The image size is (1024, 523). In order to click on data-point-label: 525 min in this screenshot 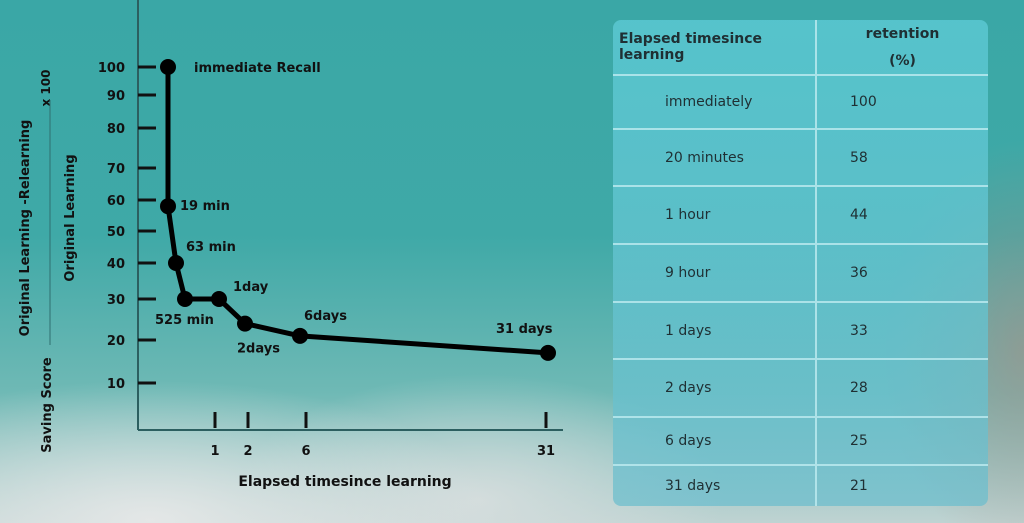, I will do `click(184, 320)`.